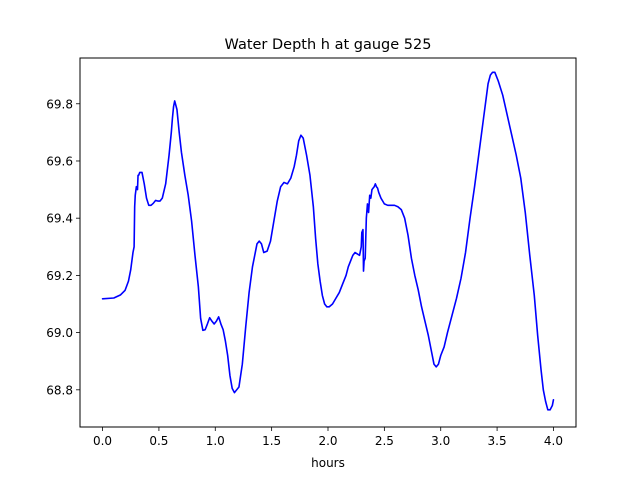 Image resolution: width=640 pixels, height=480 pixels. Describe the element at coordinates (63, 247) in the screenshot. I see `y-axis: 68.8 69.0 69.2 69.4 69.6 69.8` at that location.